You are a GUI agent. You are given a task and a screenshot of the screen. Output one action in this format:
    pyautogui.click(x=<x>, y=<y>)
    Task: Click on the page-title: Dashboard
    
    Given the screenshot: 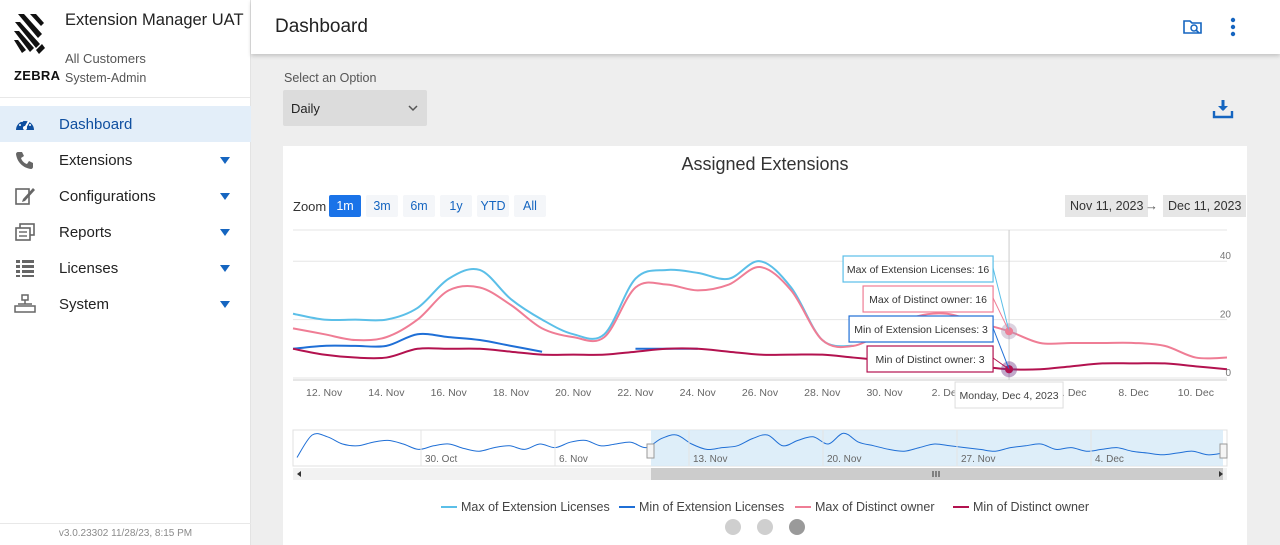 What is the action you would take?
    pyautogui.click(x=321, y=26)
    